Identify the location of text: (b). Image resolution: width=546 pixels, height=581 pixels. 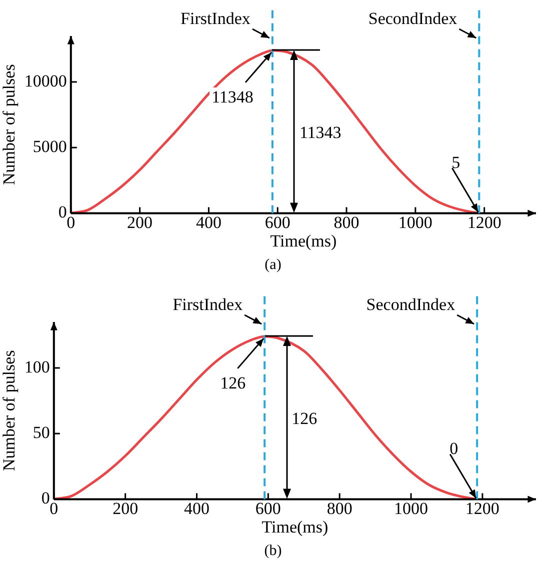
(273, 551).